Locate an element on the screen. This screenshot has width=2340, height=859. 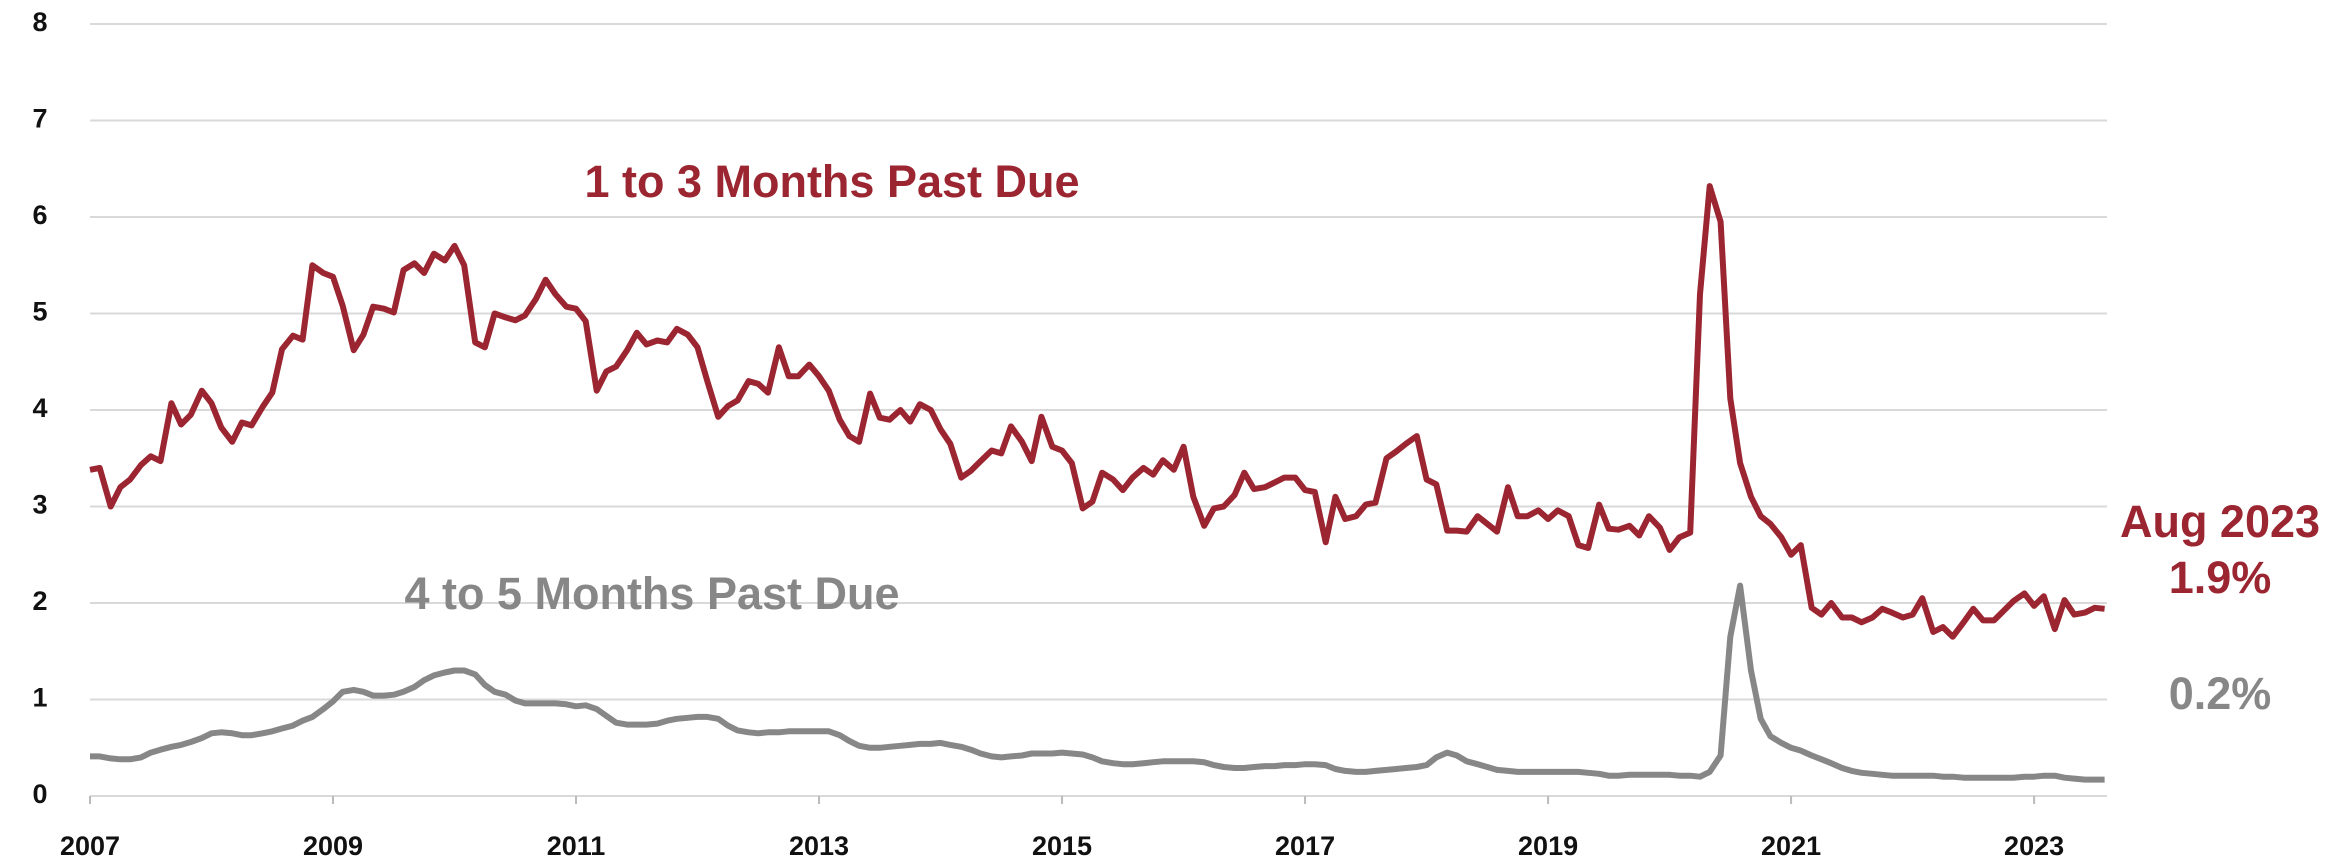
y-tick-label: 2 is located at coordinates (39, 601).